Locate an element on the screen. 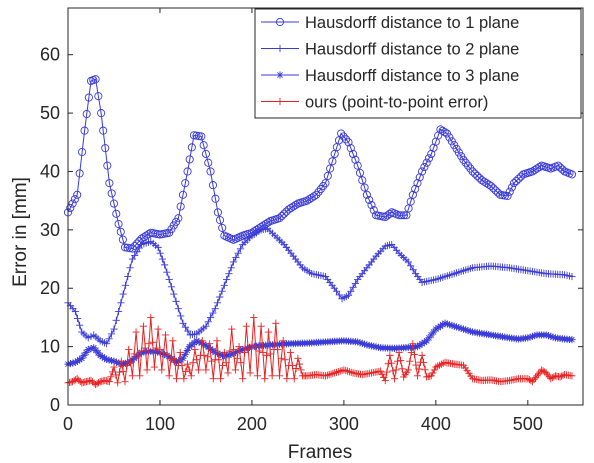 Image resolution: width=594 pixels, height=463 pixels. y-tick-label: 50 is located at coordinates (50, 113).